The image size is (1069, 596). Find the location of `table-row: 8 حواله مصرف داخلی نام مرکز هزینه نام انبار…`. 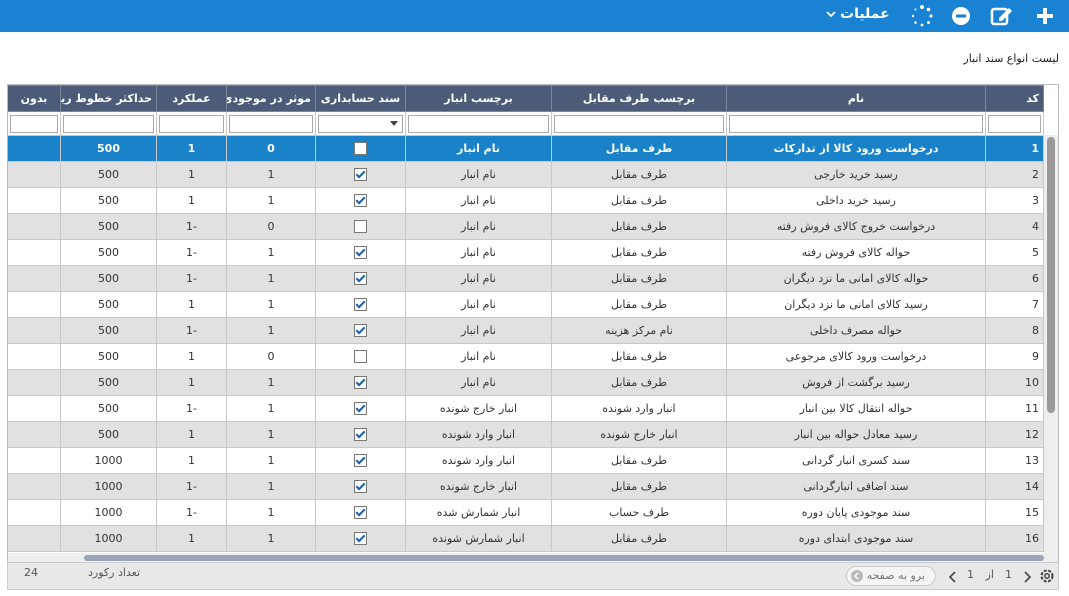

table-row: 8 حواله مصرف داخلی نام مرکز هزینه نام انبار… is located at coordinates (526, 330).